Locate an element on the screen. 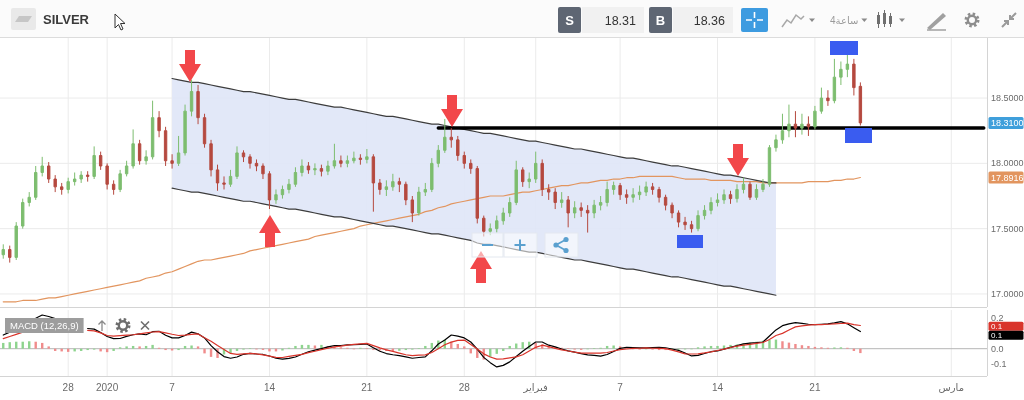  text: 18.36 is located at coordinates (709, 21).